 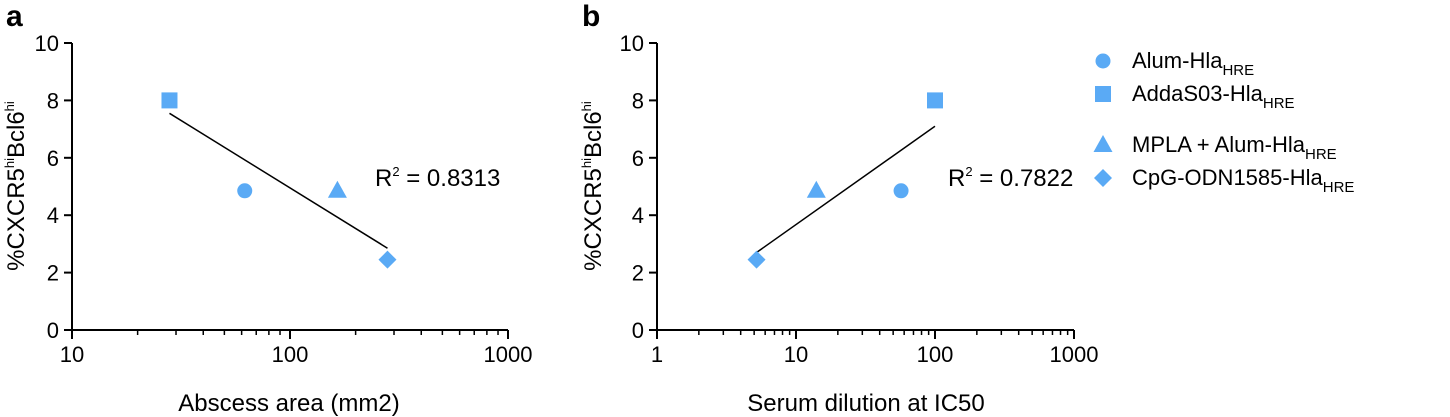 I want to click on r2-annotation-a: R2 = 0.8313, so click(x=437, y=178).